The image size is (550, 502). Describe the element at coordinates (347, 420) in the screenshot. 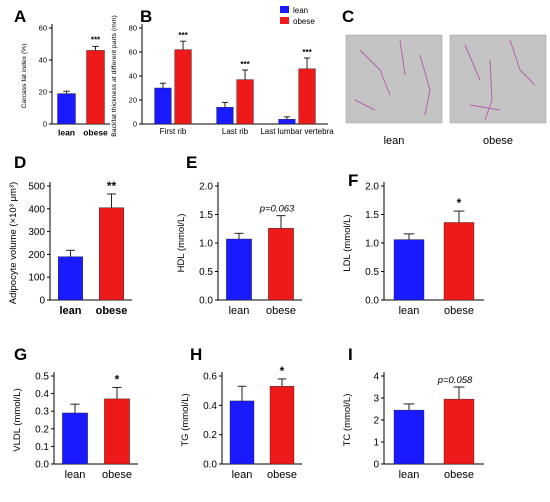

I see `y-axis-label: TC (mmol/L)` at that location.